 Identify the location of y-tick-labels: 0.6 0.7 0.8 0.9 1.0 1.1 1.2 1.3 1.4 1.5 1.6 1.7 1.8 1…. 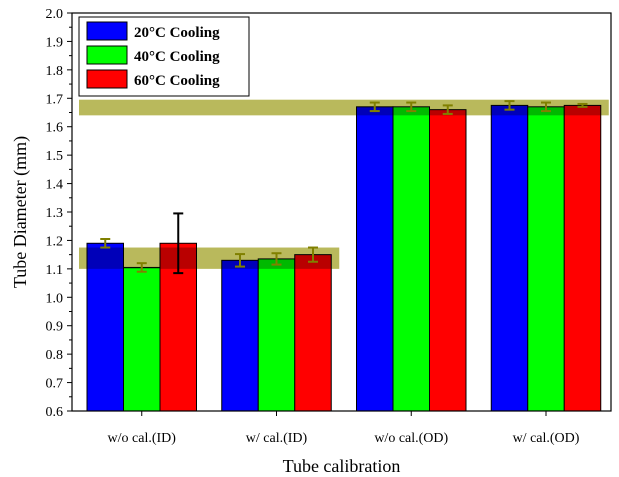
(55, 213).